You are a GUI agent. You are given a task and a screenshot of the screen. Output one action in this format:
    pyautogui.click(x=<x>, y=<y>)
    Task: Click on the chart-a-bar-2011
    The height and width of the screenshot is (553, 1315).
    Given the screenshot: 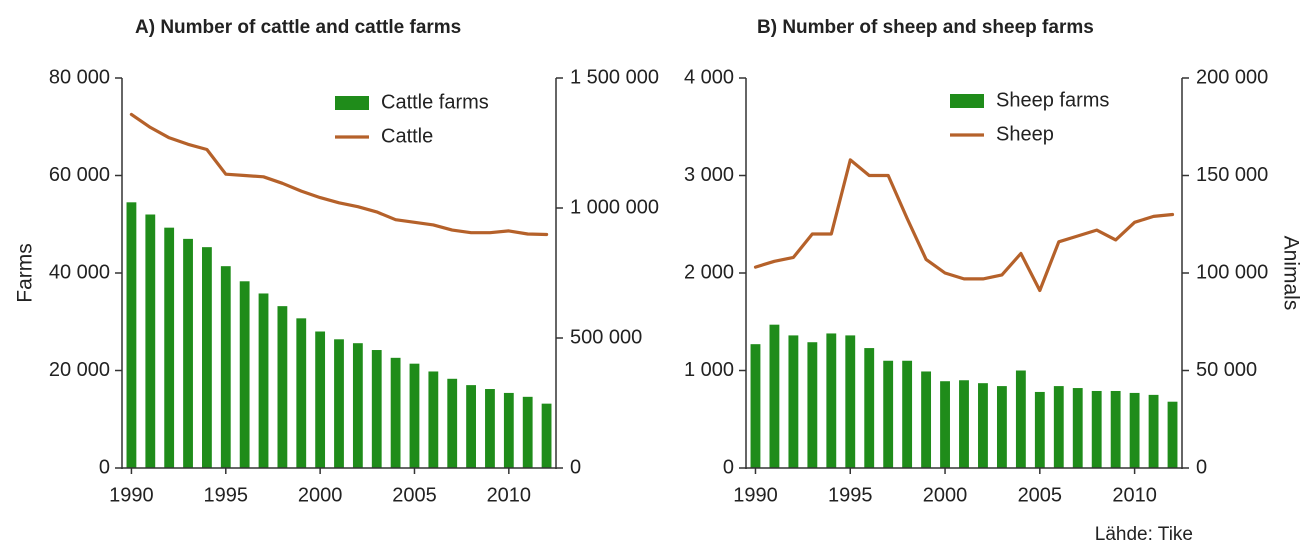 What is the action you would take?
    pyautogui.click(x=527, y=432)
    